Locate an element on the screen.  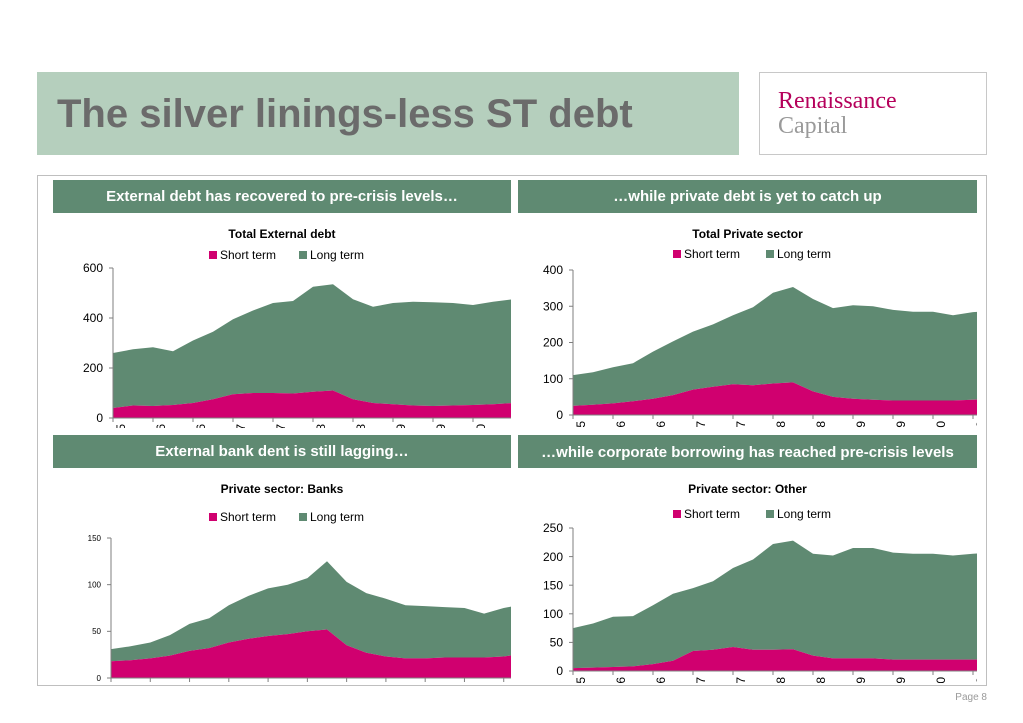
y-tick-label: 250 is located at coordinates (553, 528).